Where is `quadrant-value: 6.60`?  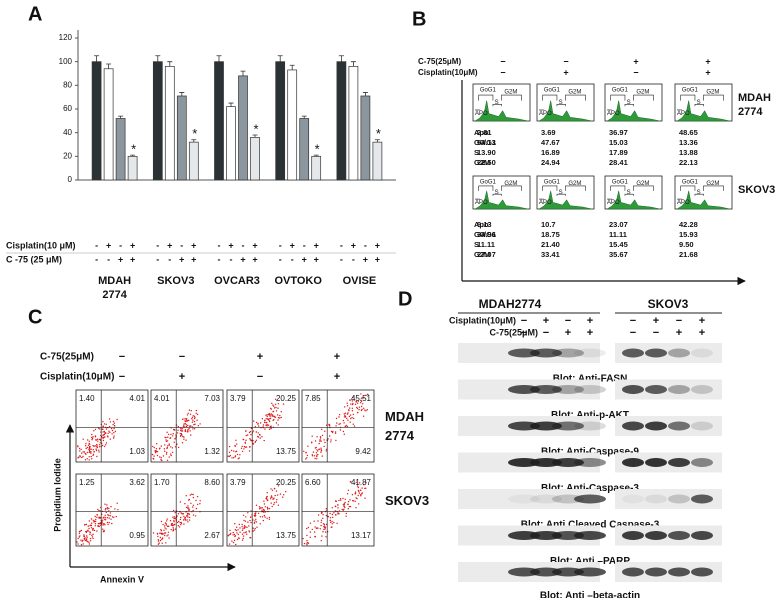 quadrant-value: 6.60 is located at coordinates (313, 482).